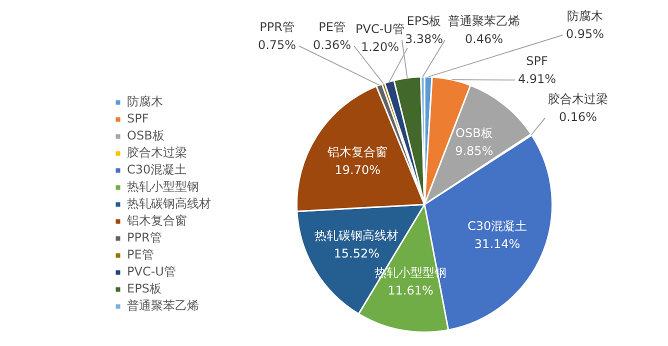 The height and width of the screenshot is (346, 668). What do you see at coordinates (474, 133) in the screenshot?
I see `slice-label: OSB板` at bounding box center [474, 133].